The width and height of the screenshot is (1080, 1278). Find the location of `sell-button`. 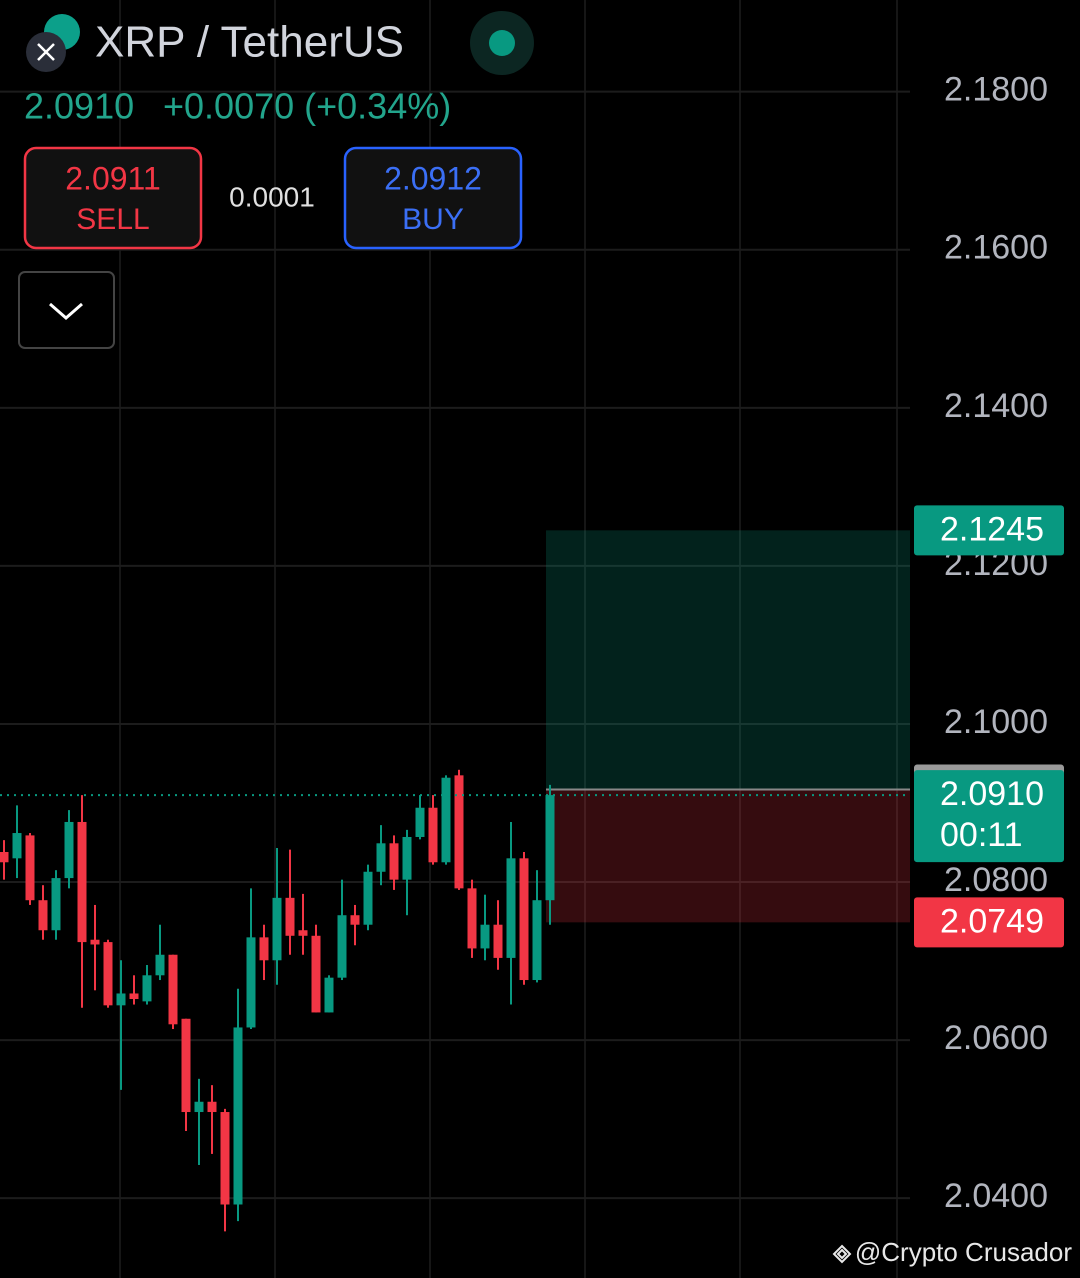

sell-button is located at coordinates (113, 198).